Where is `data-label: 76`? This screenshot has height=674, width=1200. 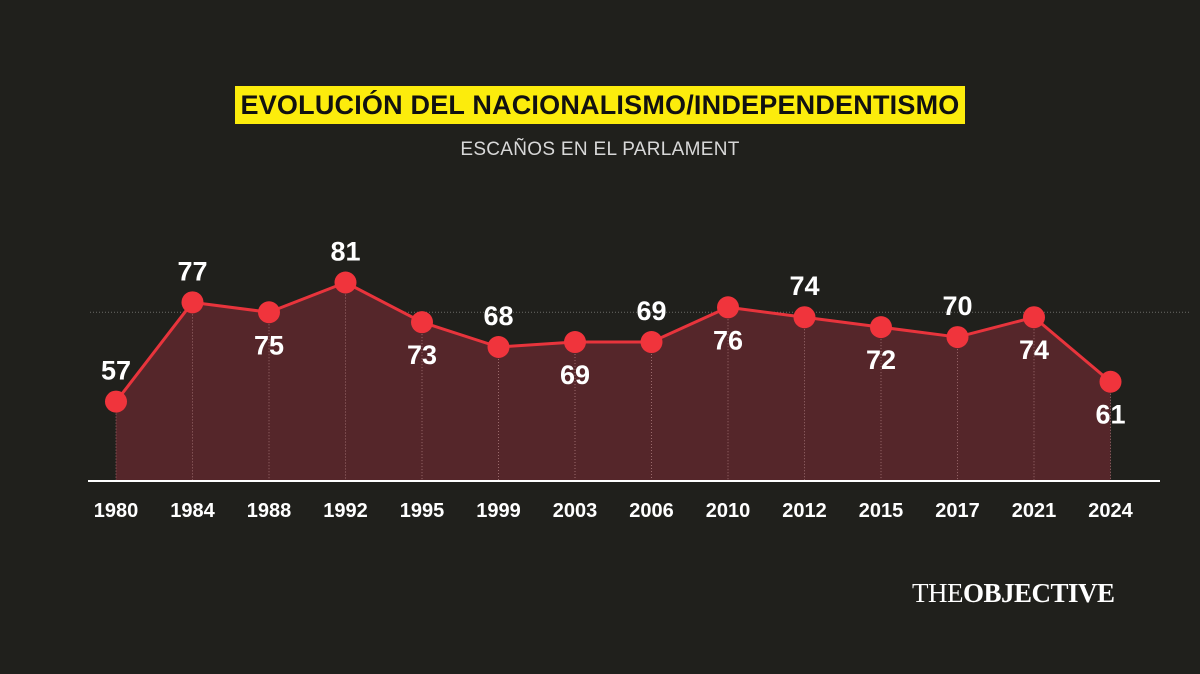 data-label: 76 is located at coordinates (728, 340).